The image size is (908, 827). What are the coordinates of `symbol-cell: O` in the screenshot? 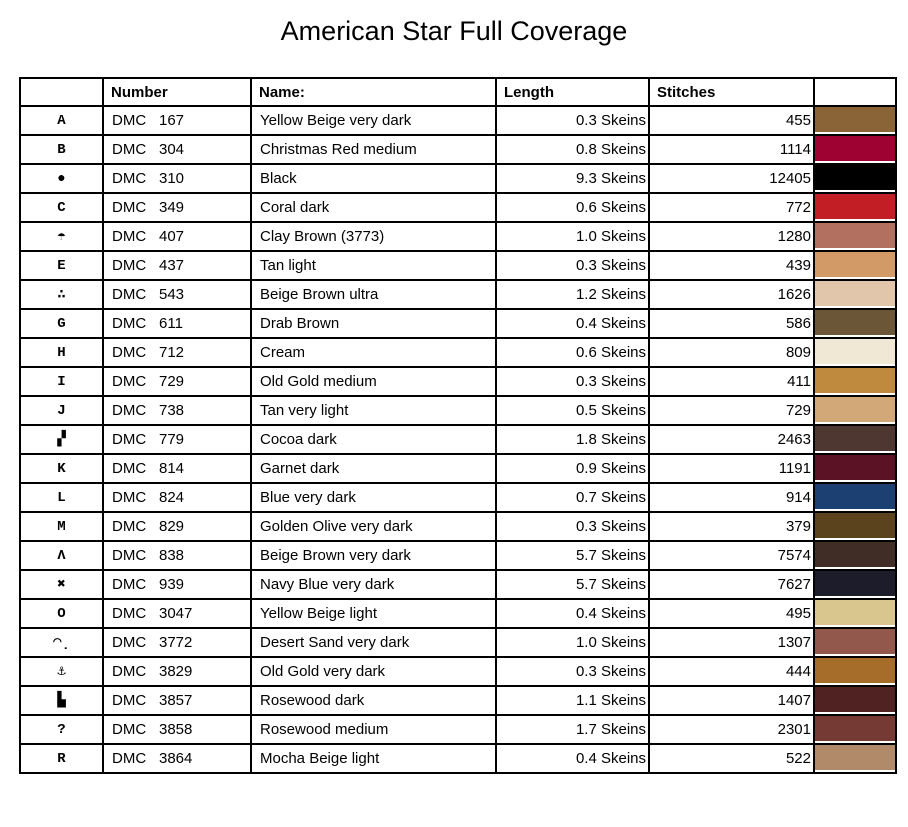 It's located at (61, 613).